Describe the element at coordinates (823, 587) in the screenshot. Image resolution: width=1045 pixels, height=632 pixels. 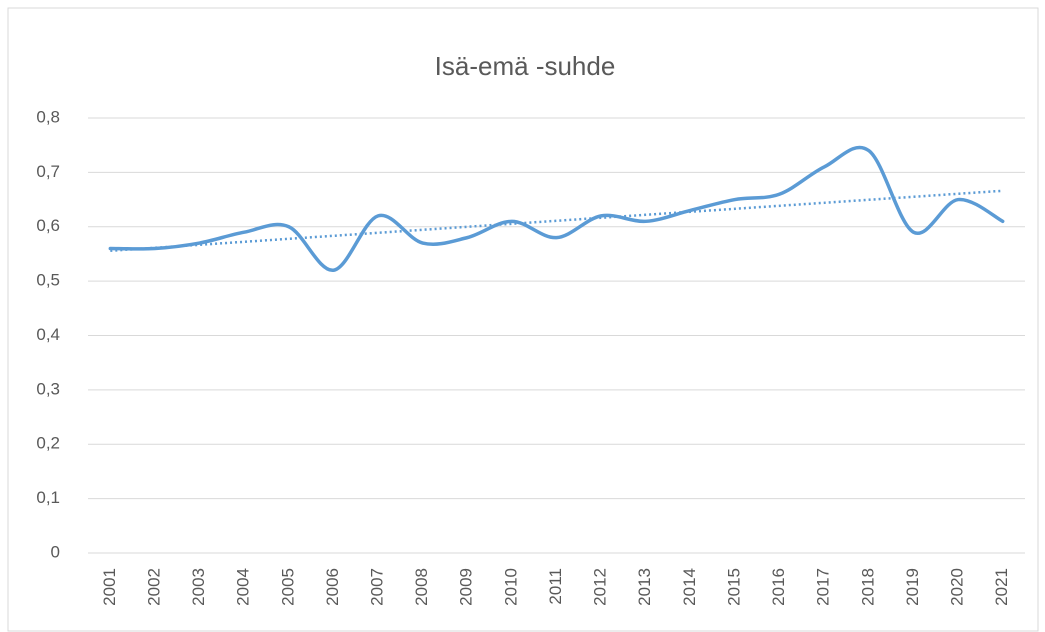
I see `x-tick-label: 2017` at that location.